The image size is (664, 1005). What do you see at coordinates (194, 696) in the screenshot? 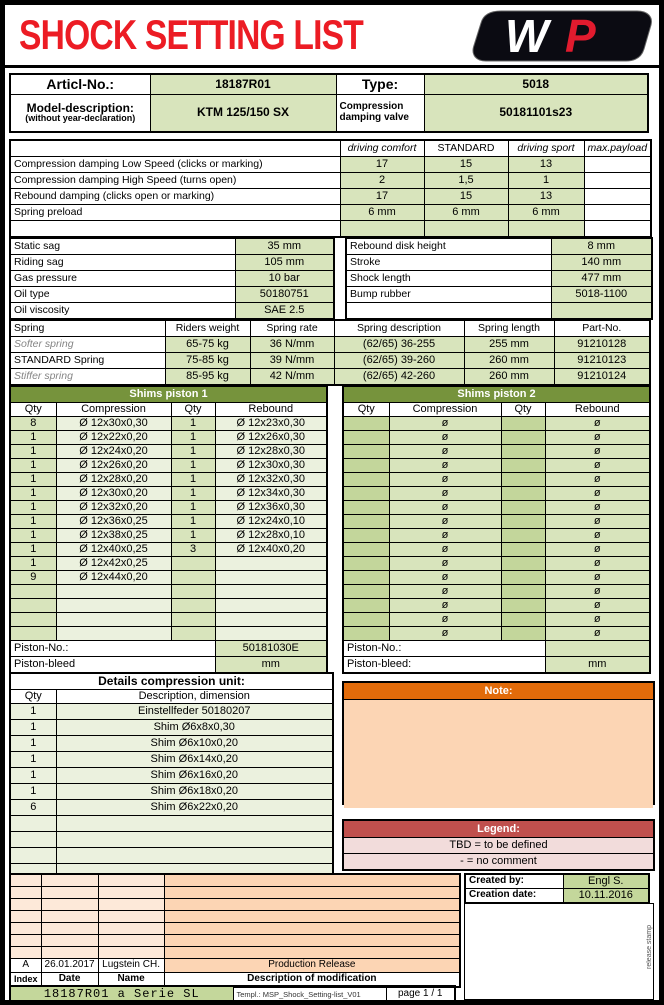
I see `description-header: Description, dimension` at bounding box center [194, 696].